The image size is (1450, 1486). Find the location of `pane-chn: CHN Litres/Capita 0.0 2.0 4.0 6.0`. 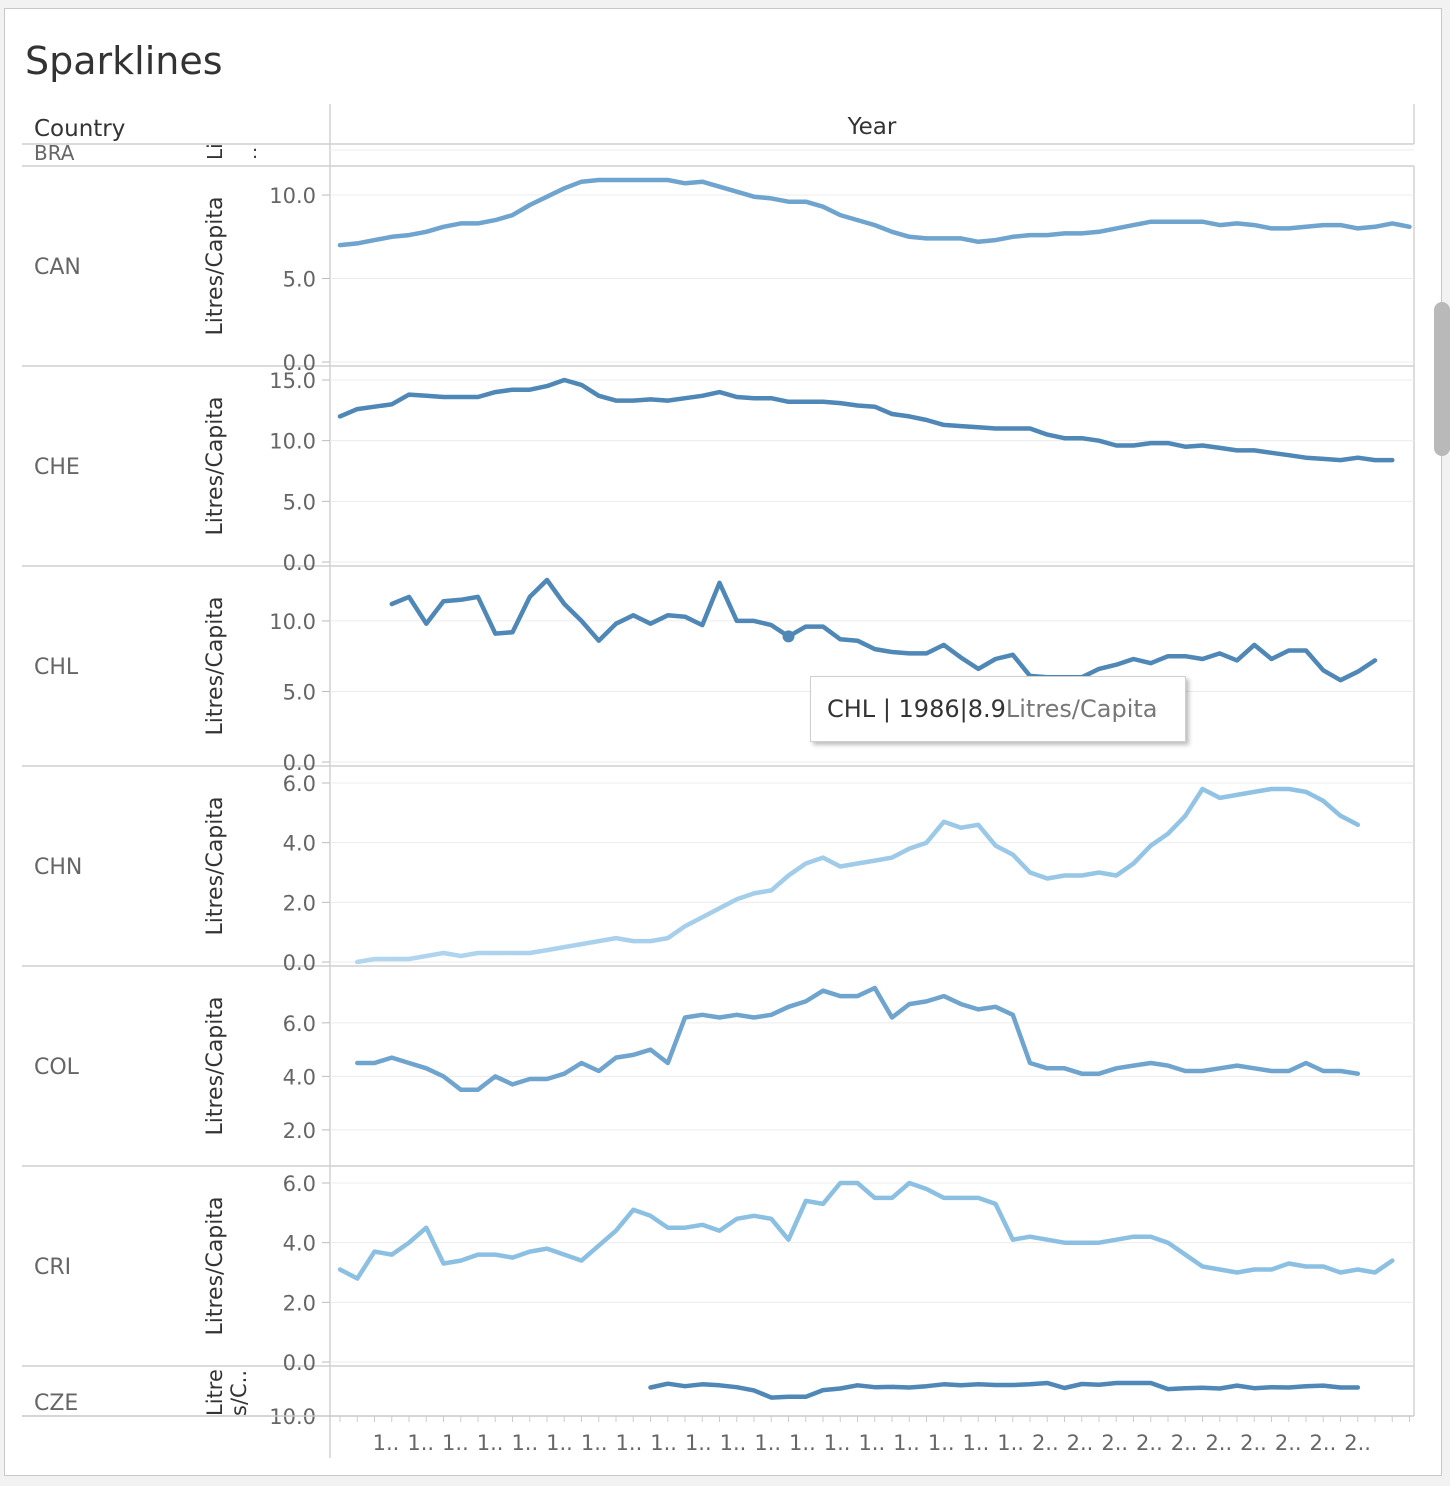

pane-chn: CHN Litres/Capita 0.0 2.0 4.0 6.0 is located at coordinates (718, 870).